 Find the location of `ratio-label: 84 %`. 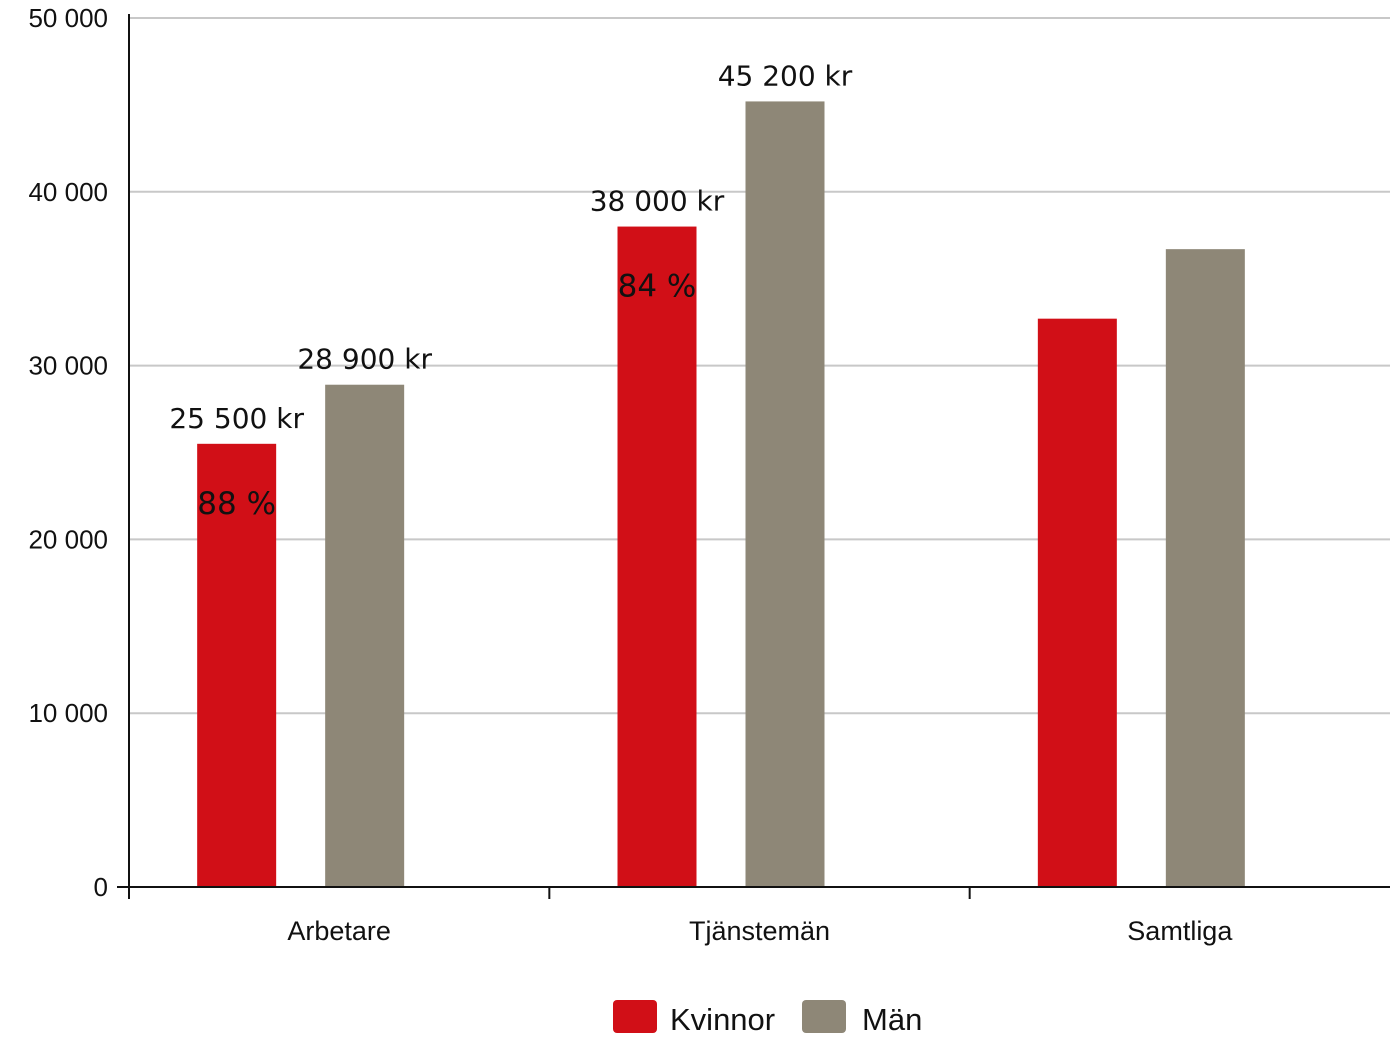

ratio-label: 84 % is located at coordinates (657, 287).